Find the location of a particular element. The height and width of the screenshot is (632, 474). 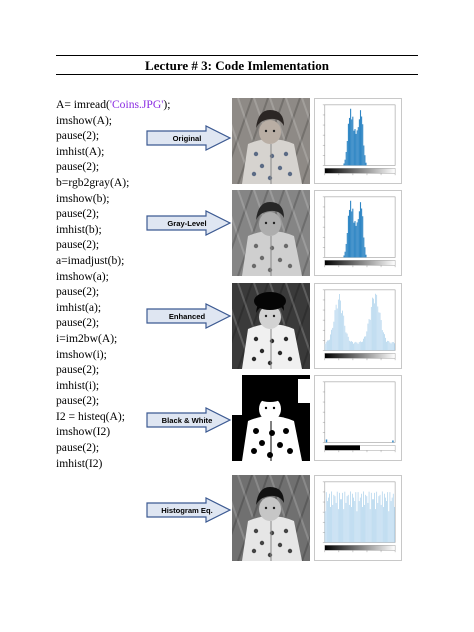

code-text: A= imread( is located at coordinates (83, 104).